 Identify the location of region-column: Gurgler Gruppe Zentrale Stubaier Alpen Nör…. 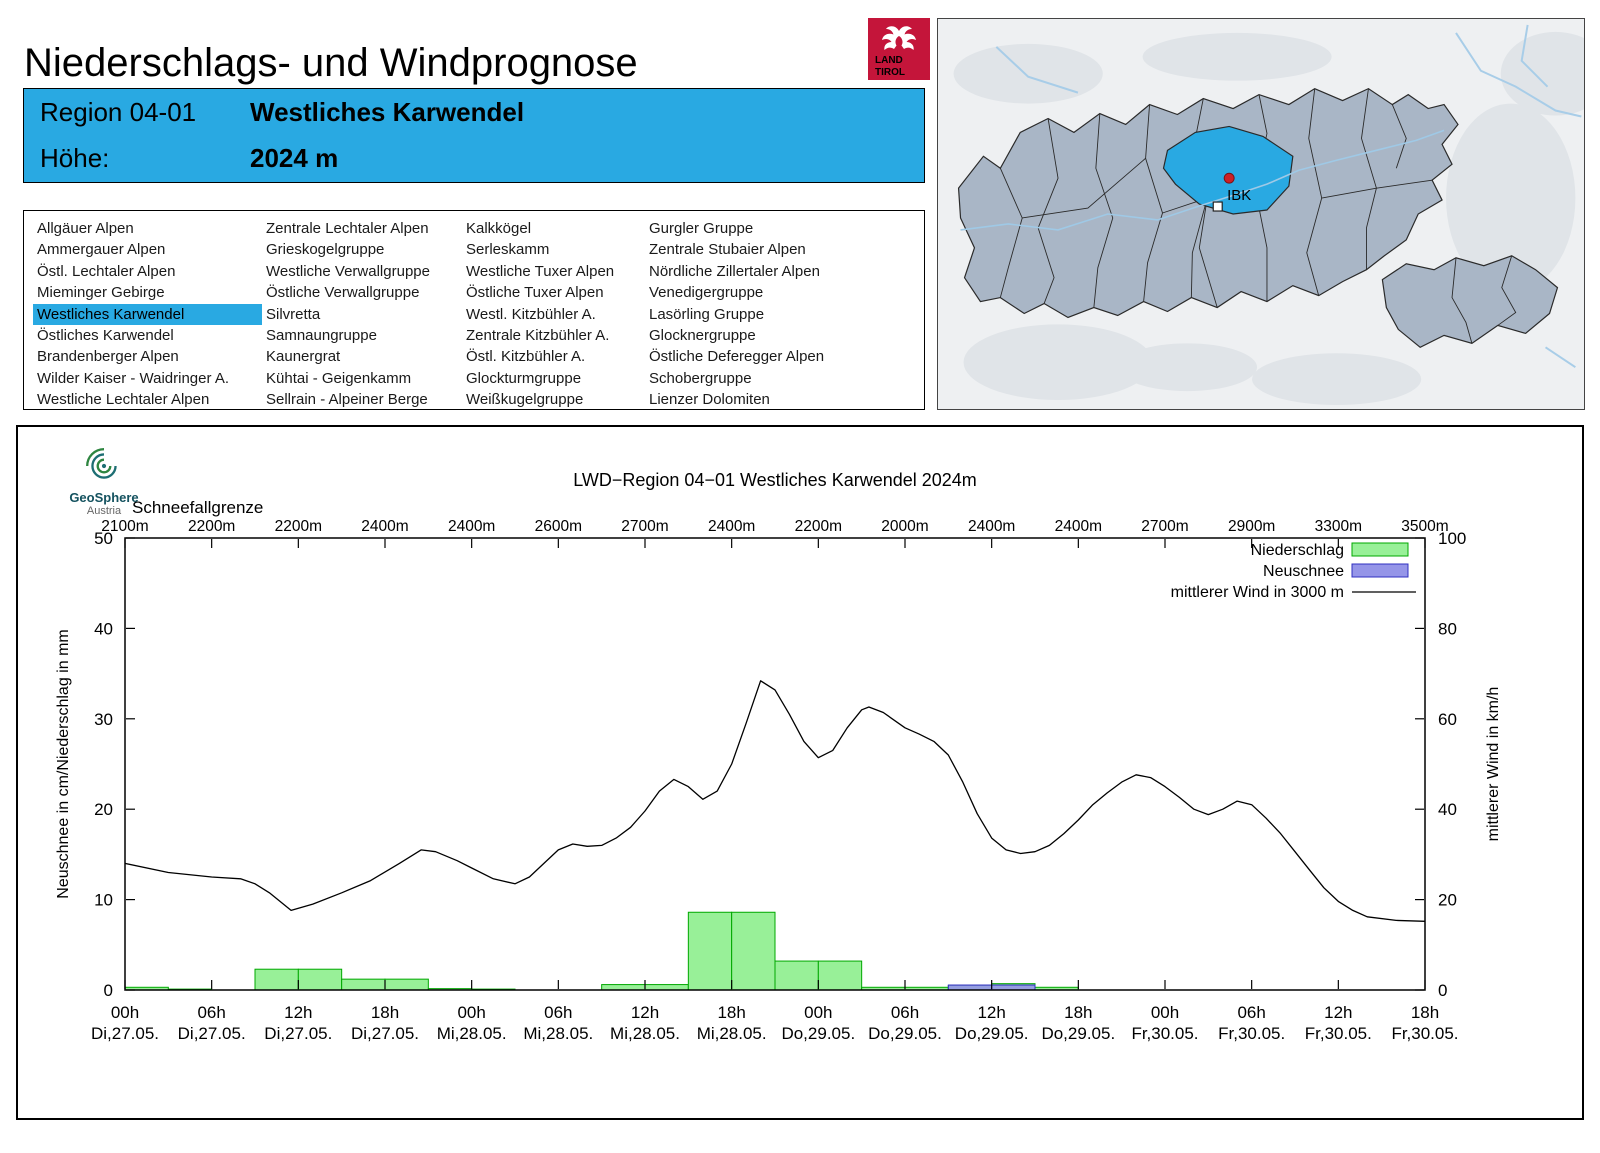
(782, 314).